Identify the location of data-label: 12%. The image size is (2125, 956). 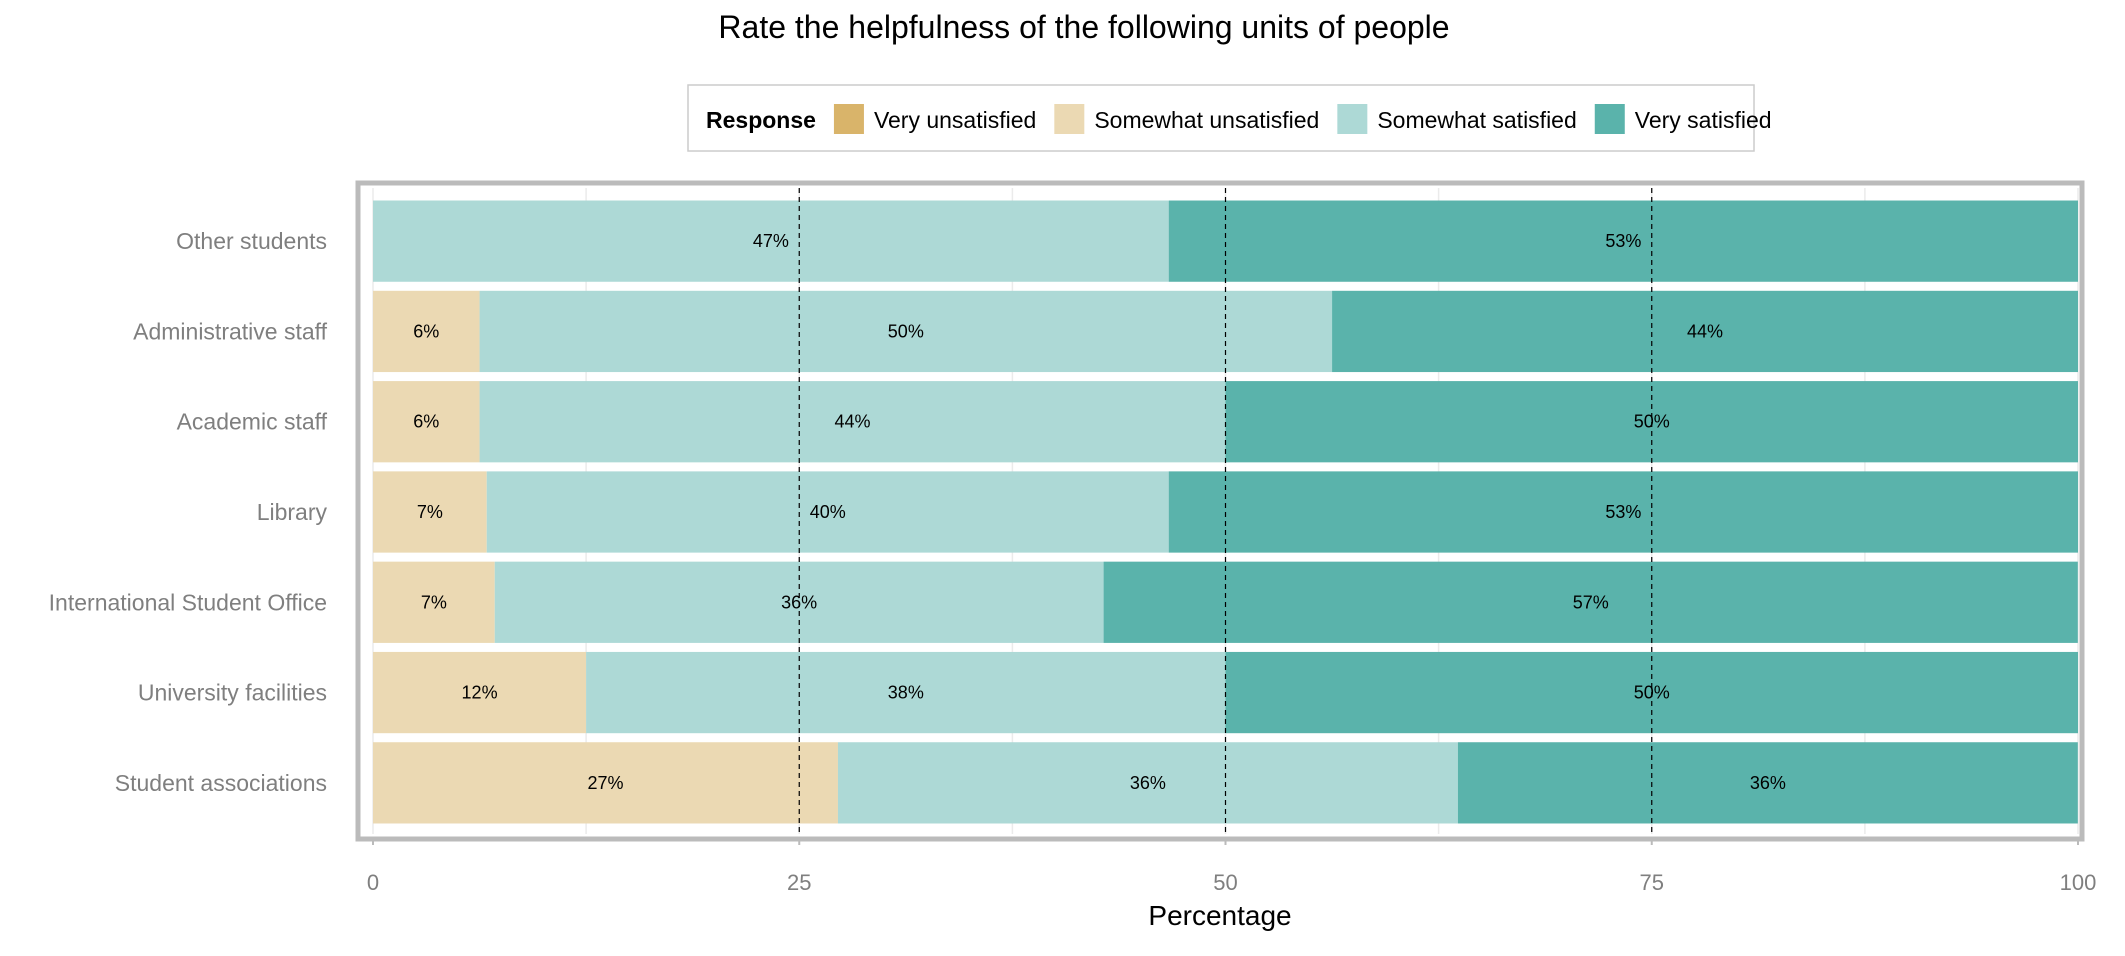
(480, 693).